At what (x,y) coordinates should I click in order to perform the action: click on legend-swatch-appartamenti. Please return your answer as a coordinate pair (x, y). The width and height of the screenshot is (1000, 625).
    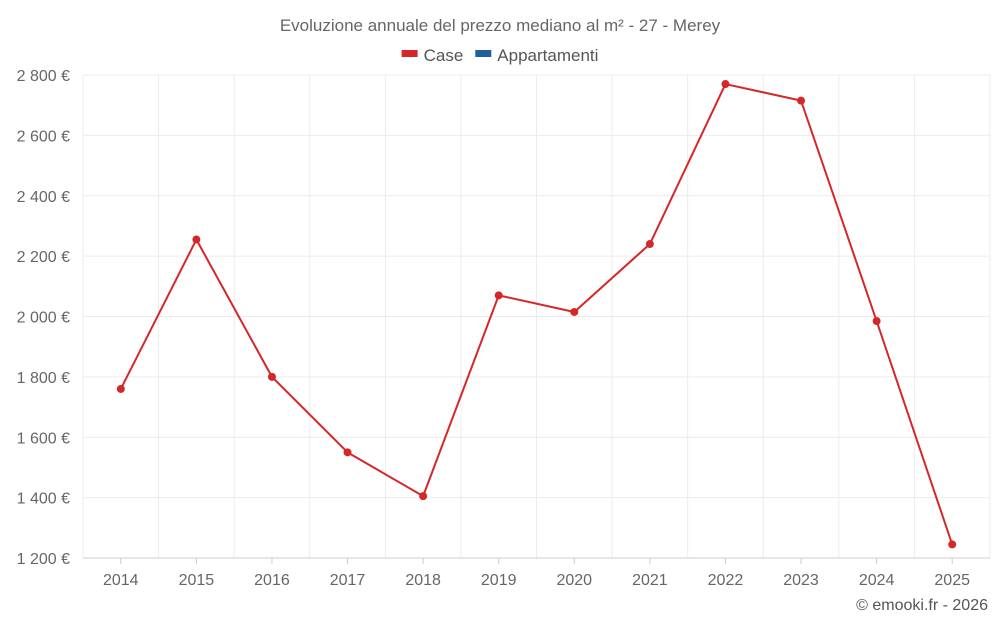
    Looking at the image, I should click on (483, 53).